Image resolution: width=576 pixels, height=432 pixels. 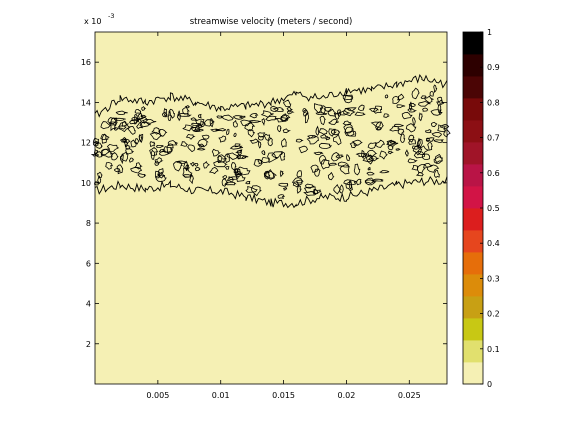 I want to click on colorbar-tick-label: 0.1, so click(x=493, y=349).